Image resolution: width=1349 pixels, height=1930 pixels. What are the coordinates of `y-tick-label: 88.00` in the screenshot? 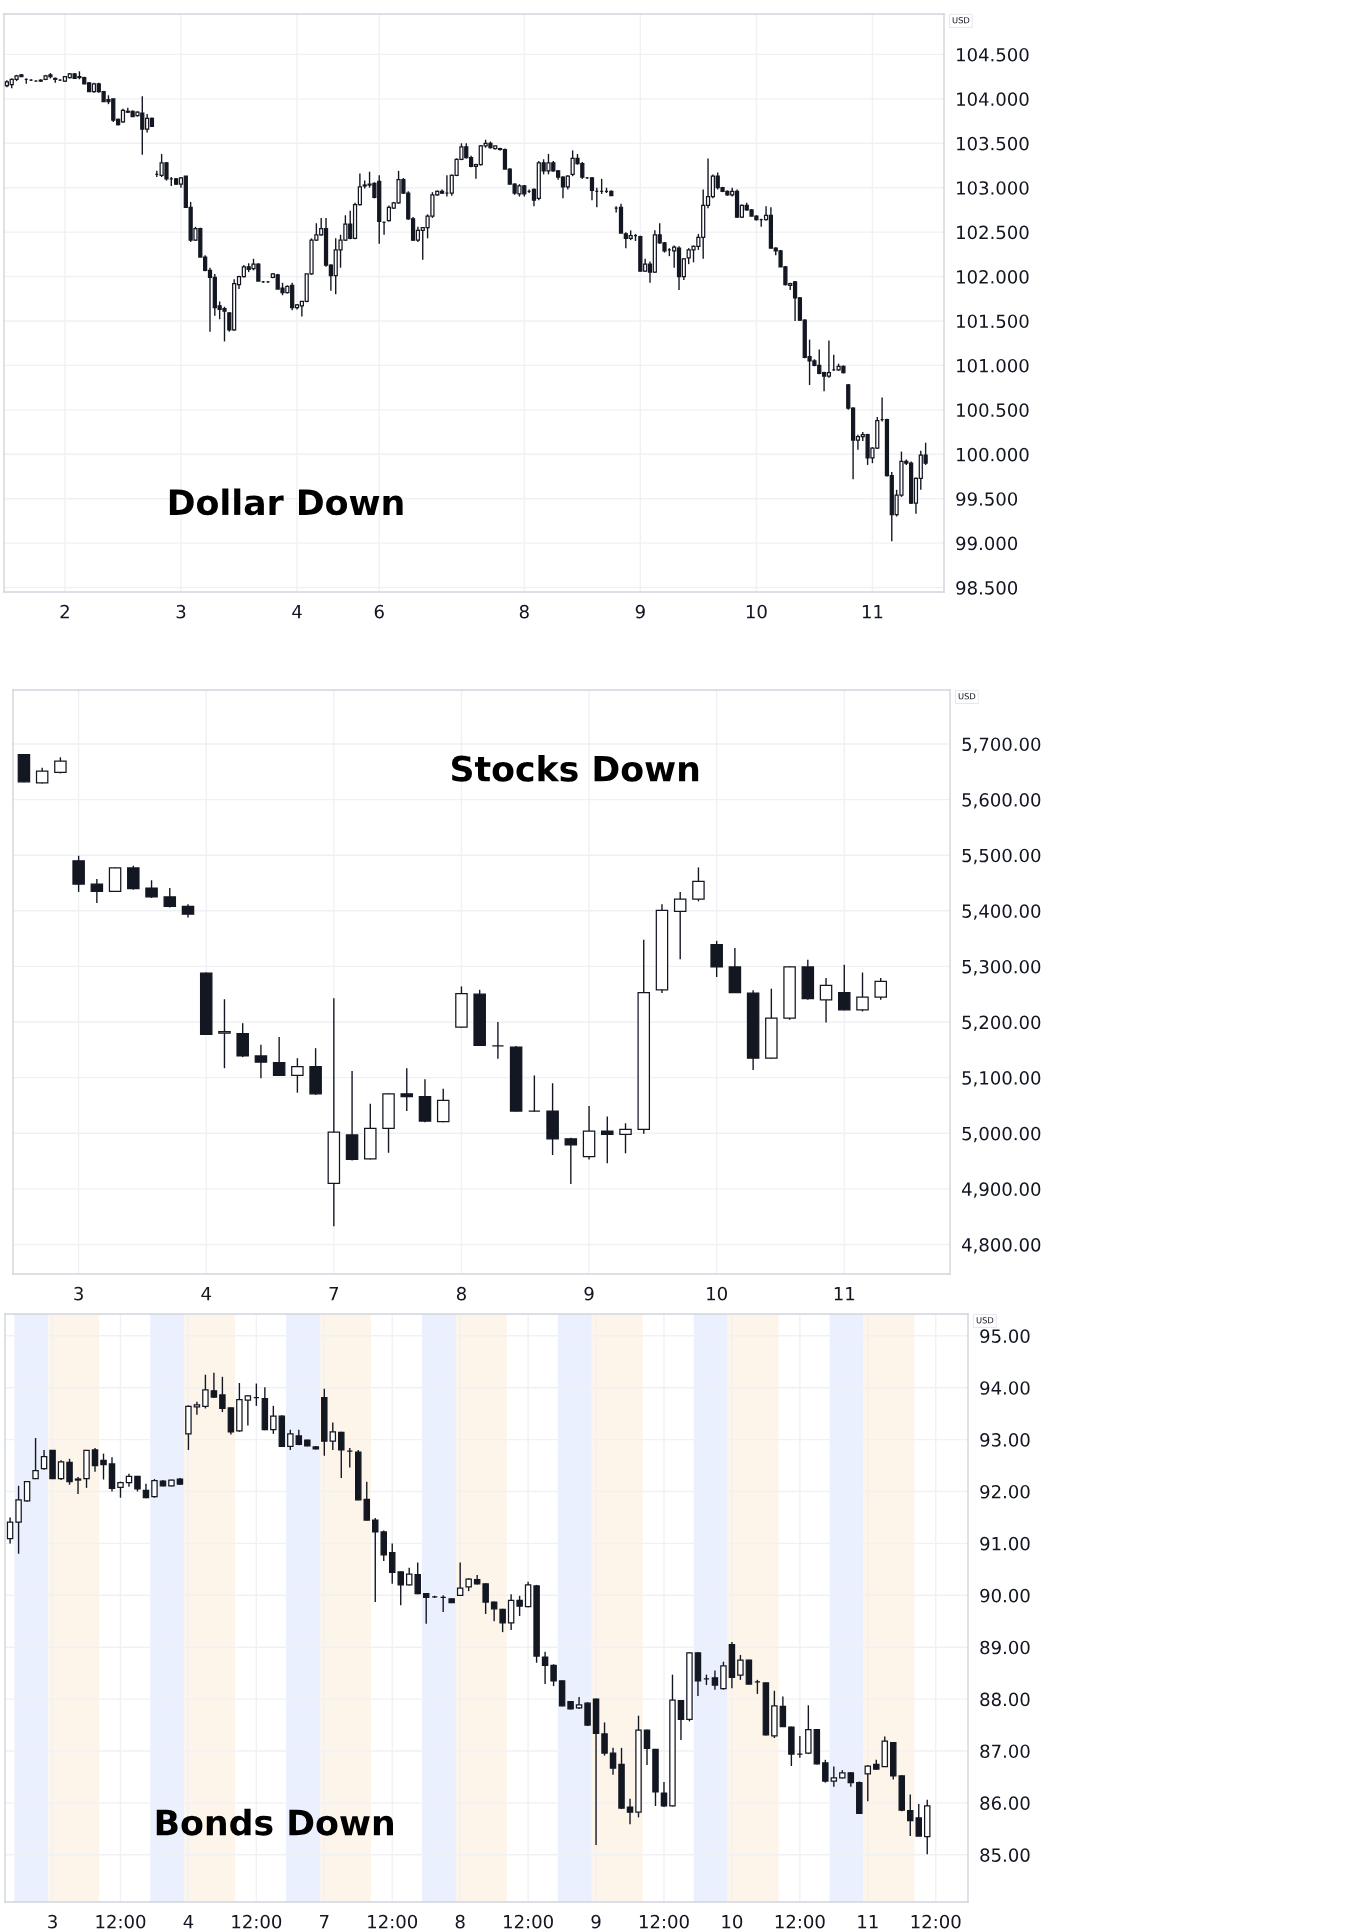 It's located at (1005, 1699).